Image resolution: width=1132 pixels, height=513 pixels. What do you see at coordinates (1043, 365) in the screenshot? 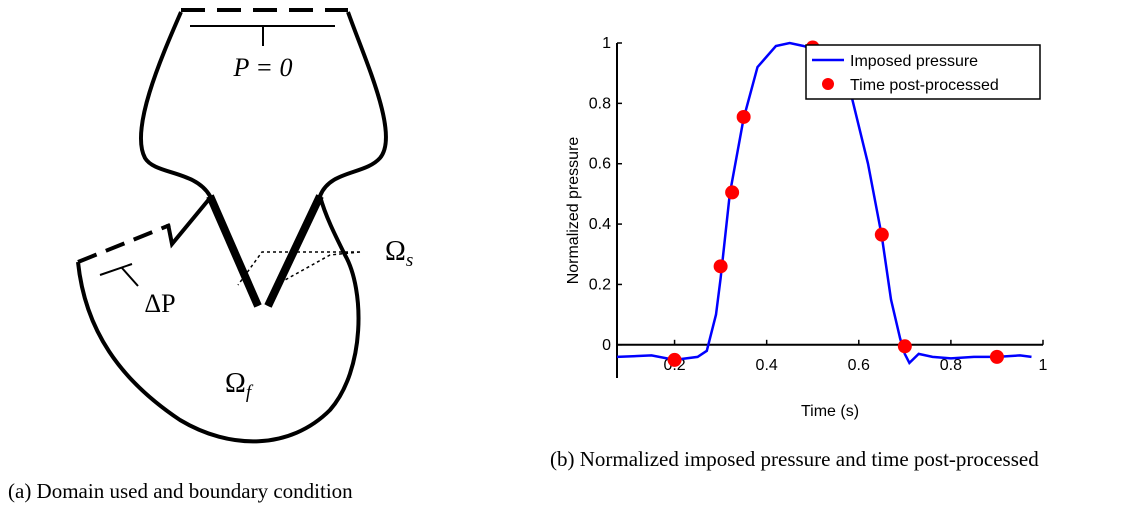
I see `x-tick-label: 1` at bounding box center [1043, 365].